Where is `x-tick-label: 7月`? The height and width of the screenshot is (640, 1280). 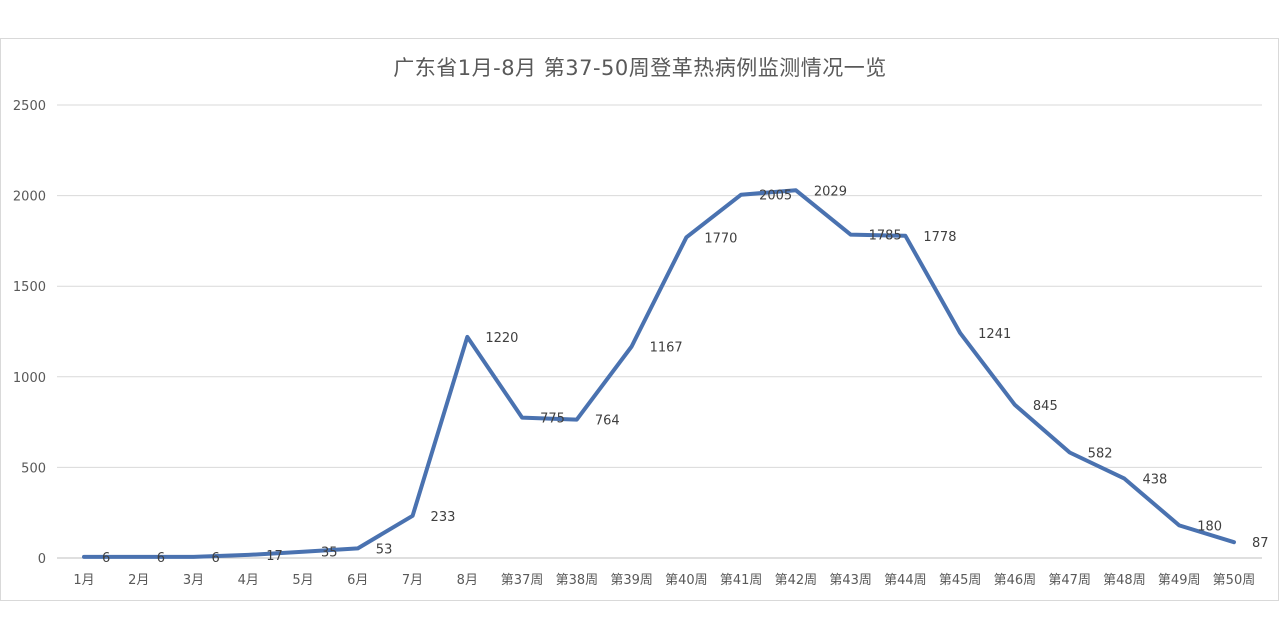
x-tick-label: 7月 is located at coordinates (412, 580).